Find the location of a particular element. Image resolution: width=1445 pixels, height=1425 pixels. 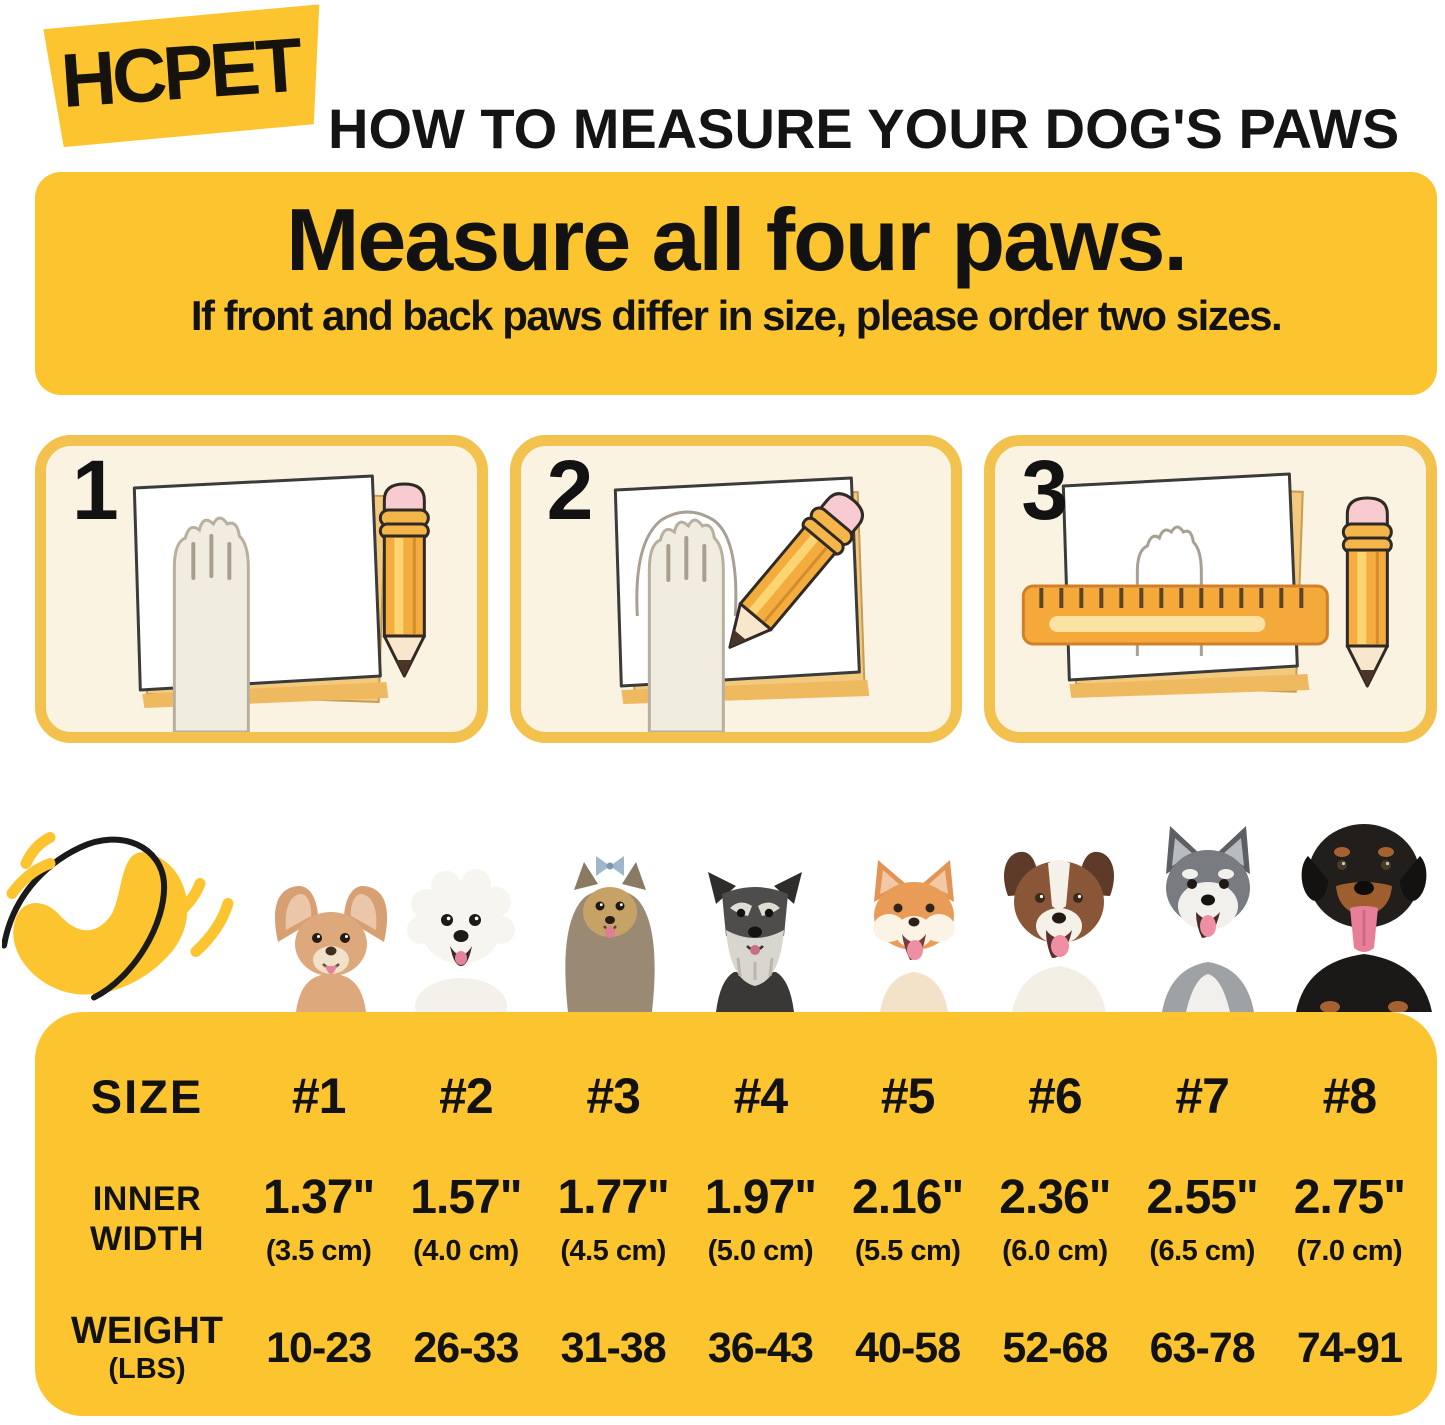

brand-logo: HCPET is located at coordinates (180, 76).